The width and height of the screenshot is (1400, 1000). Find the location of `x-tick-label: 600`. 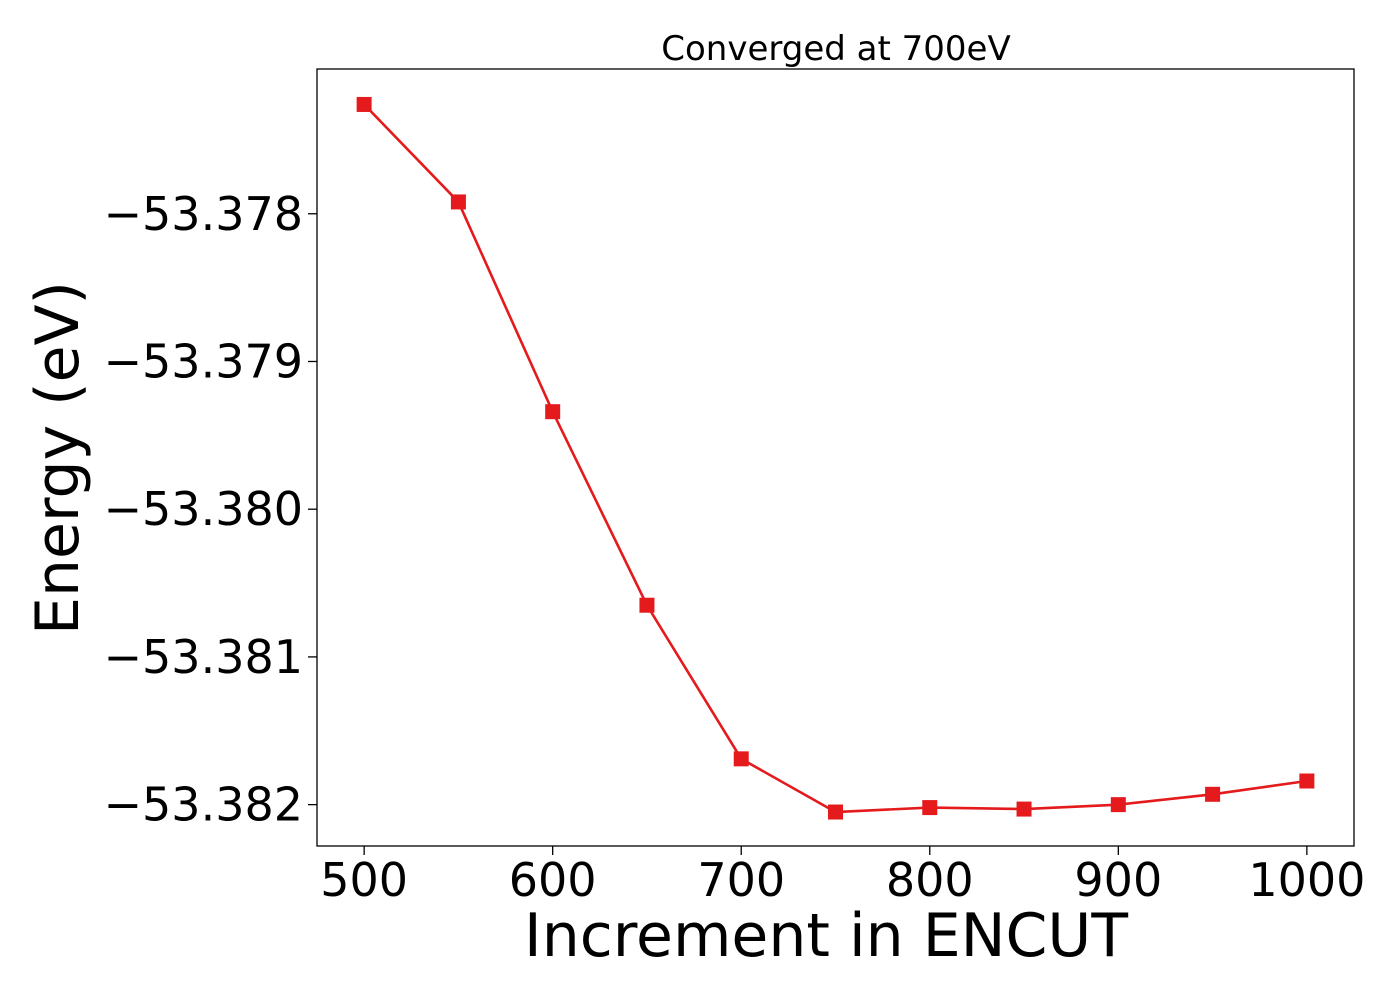

x-tick-label: 600 is located at coordinates (553, 880).